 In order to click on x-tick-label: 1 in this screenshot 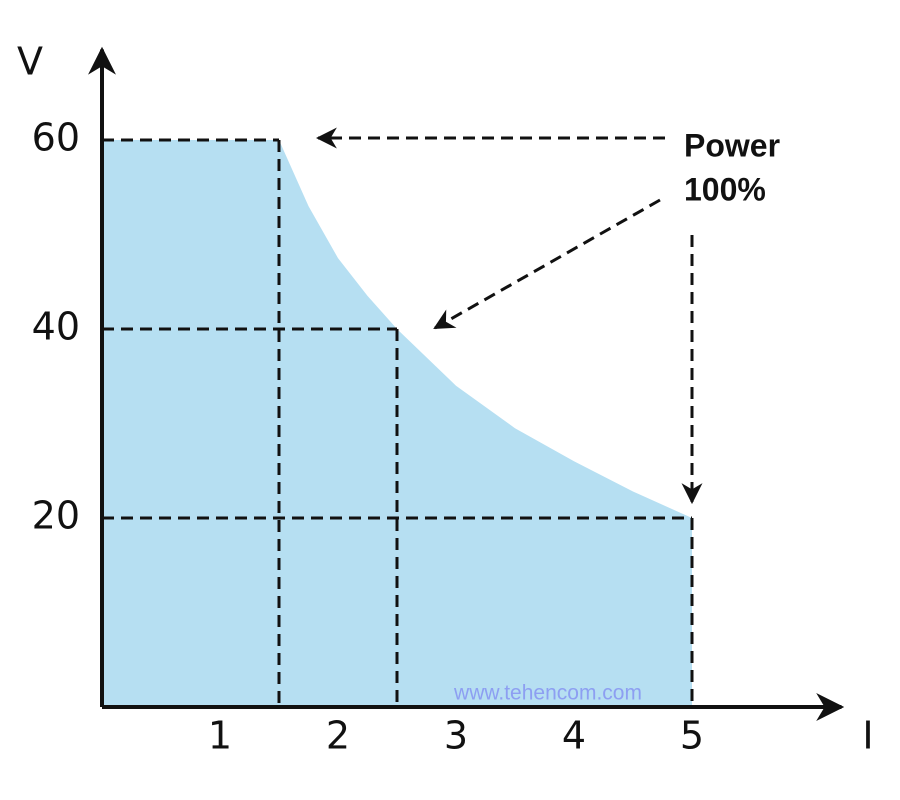, I will do `click(220, 736)`.